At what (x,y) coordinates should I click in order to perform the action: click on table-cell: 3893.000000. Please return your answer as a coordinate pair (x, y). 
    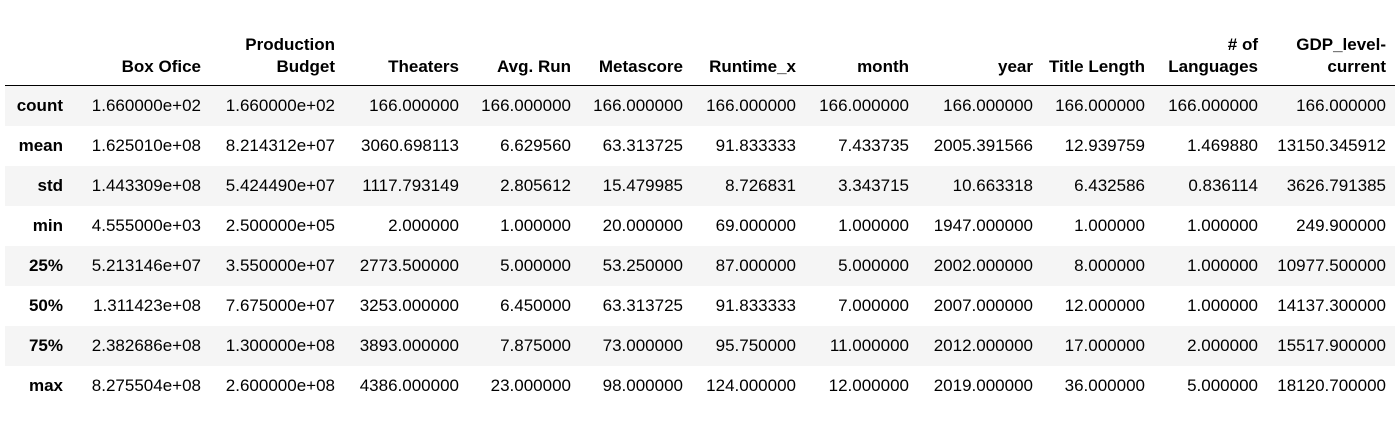
    Looking at the image, I should click on (409, 345).